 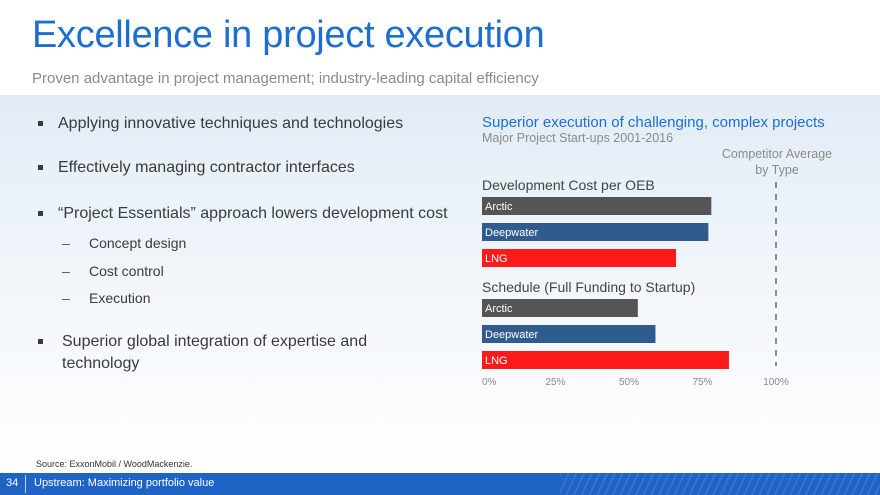 I want to click on footer-divider, so click(x=25, y=484).